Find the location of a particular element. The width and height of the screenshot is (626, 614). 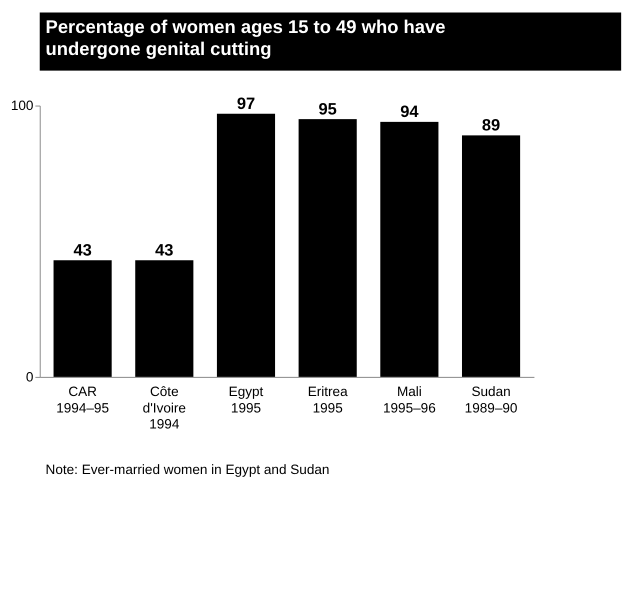

x-tick-label: Egypt 1995 is located at coordinates (246, 400).